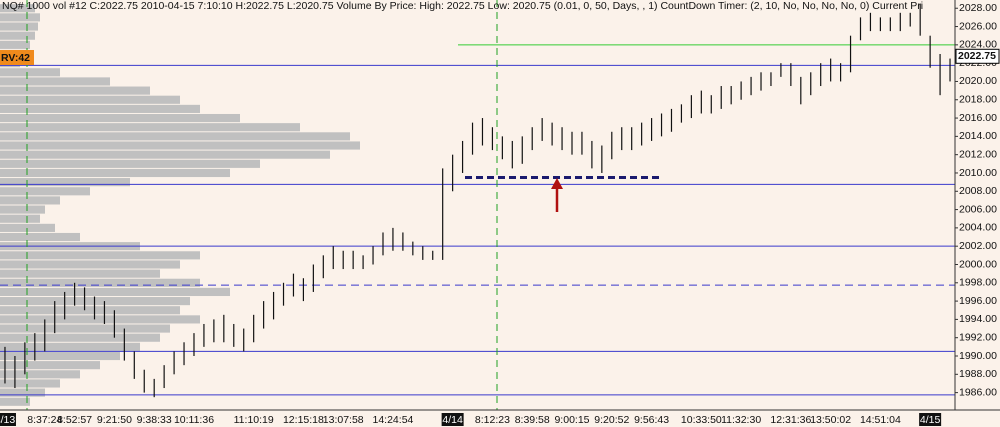 Image resolution: width=1000 pixels, height=427 pixels. What do you see at coordinates (74, 420) in the screenshot?
I see `x-tick-label: 8:52:57` at bounding box center [74, 420].